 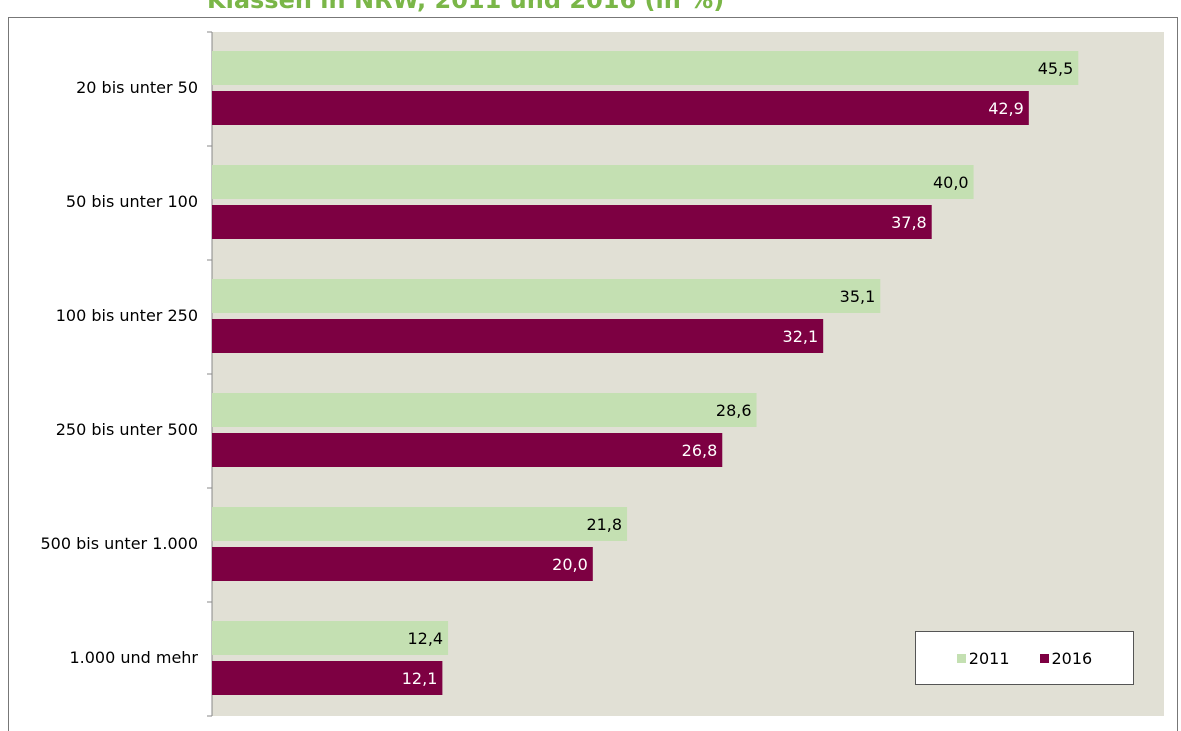 What do you see at coordinates (989, 658) in the screenshot?
I see `legend-label-2011: 2011` at bounding box center [989, 658].